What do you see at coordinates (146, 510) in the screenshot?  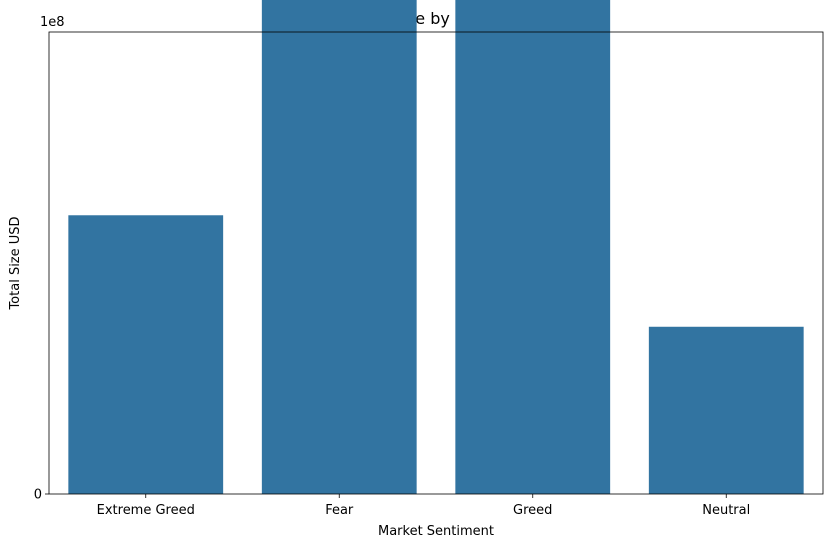 I see `x-tick-label: Extreme Greed` at bounding box center [146, 510].